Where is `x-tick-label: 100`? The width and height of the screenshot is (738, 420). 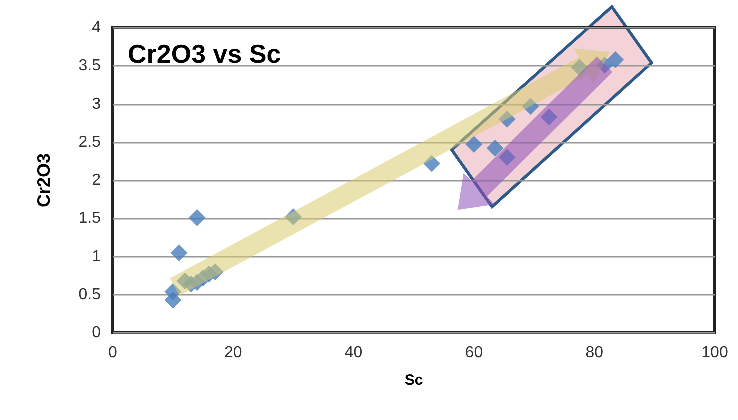 x-tick-label: 100 is located at coordinates (715, 353).